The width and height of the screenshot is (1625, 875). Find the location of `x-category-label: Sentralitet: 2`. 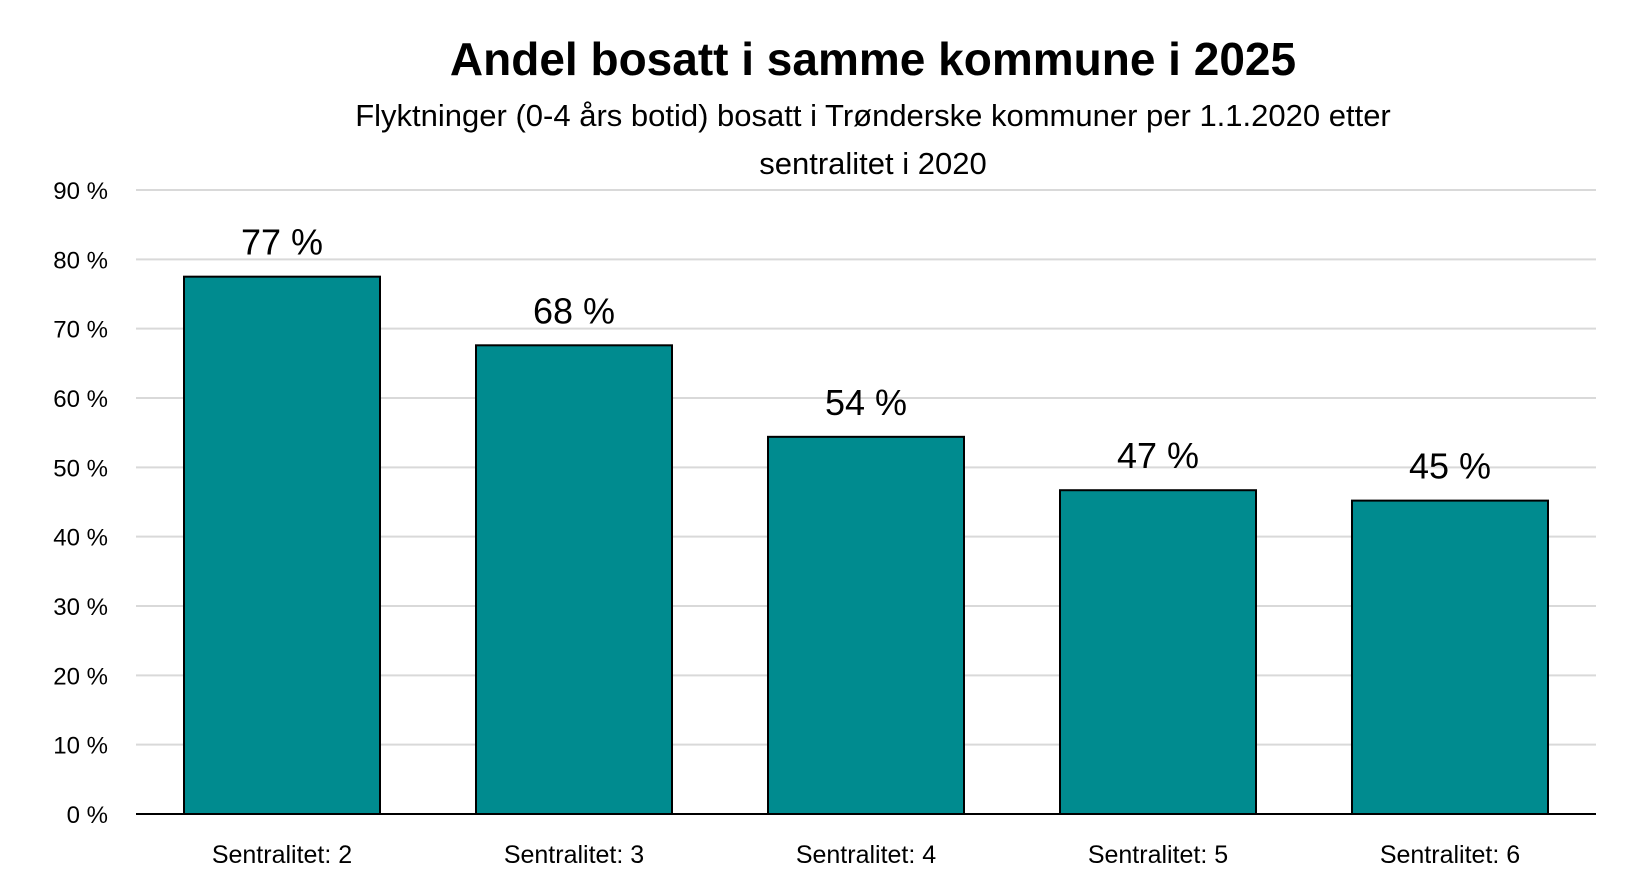

x-category-label: Sentralitet: 2 is located at coordinates (282, 855).